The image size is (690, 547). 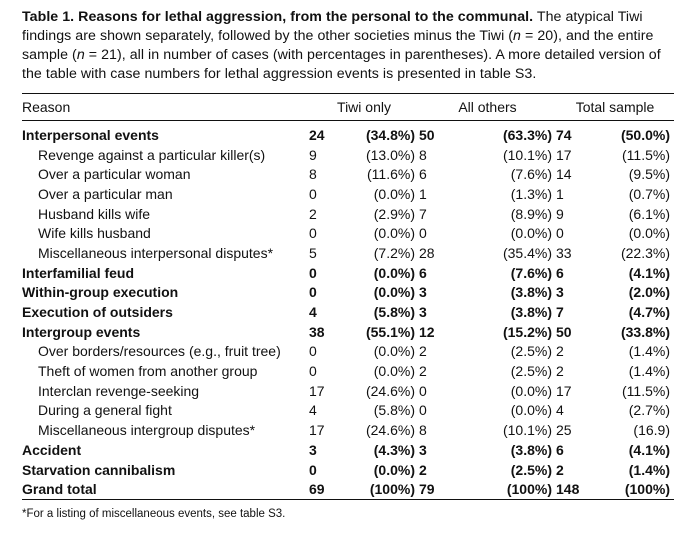 What do you see at coordinates (560, 233) in the screenshot?
I see `total-count: 0` at bounding box center [560, 233].